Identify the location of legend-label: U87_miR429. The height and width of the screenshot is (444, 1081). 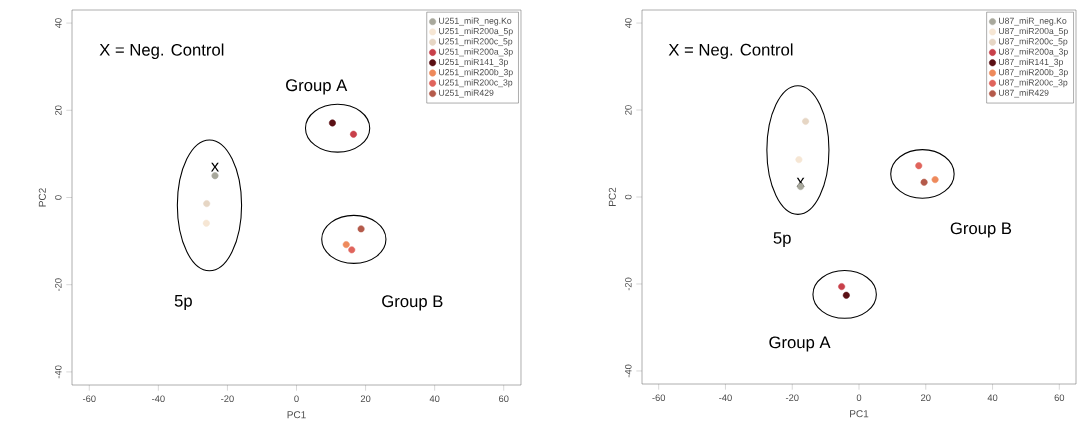
(1024, 93).